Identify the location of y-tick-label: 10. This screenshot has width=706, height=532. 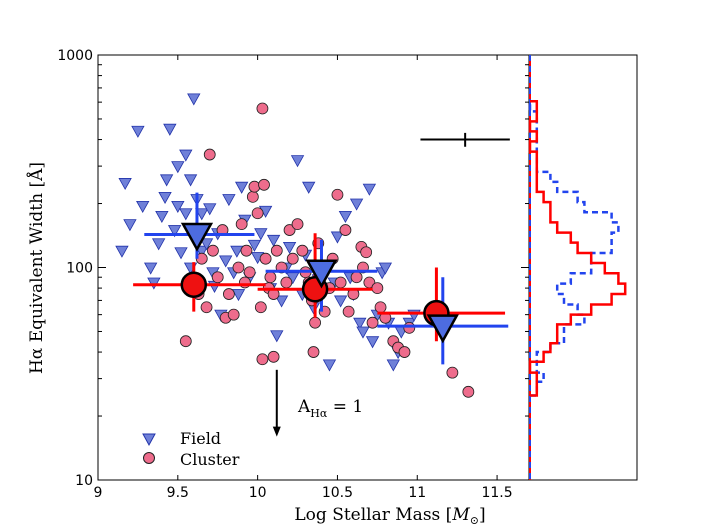
(84, 481).